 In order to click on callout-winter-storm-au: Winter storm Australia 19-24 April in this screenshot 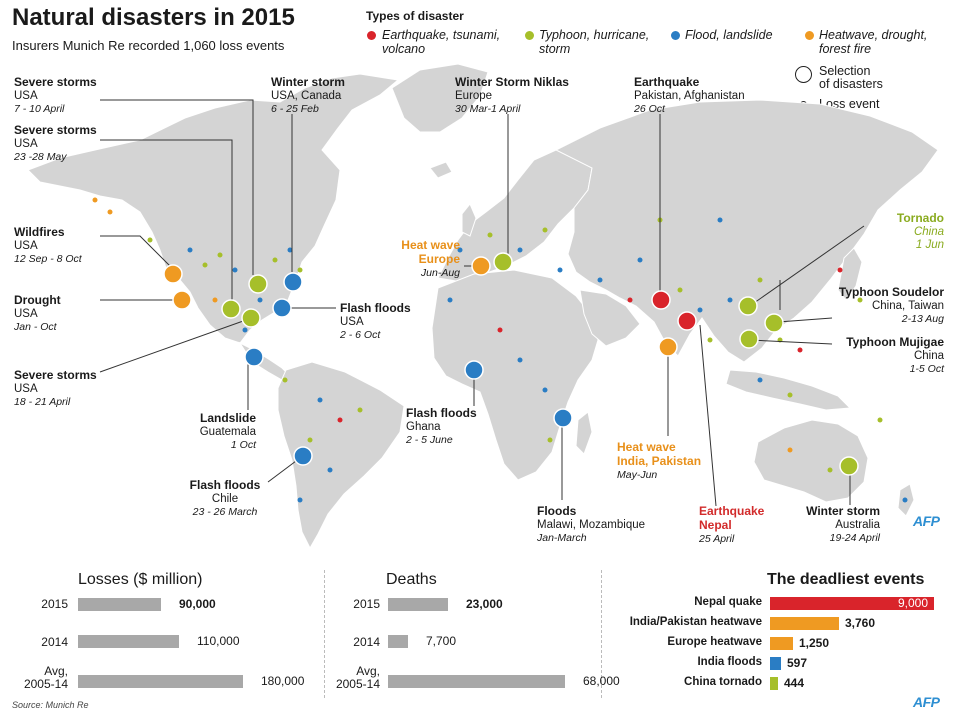, I will do `click(830, 525)`.